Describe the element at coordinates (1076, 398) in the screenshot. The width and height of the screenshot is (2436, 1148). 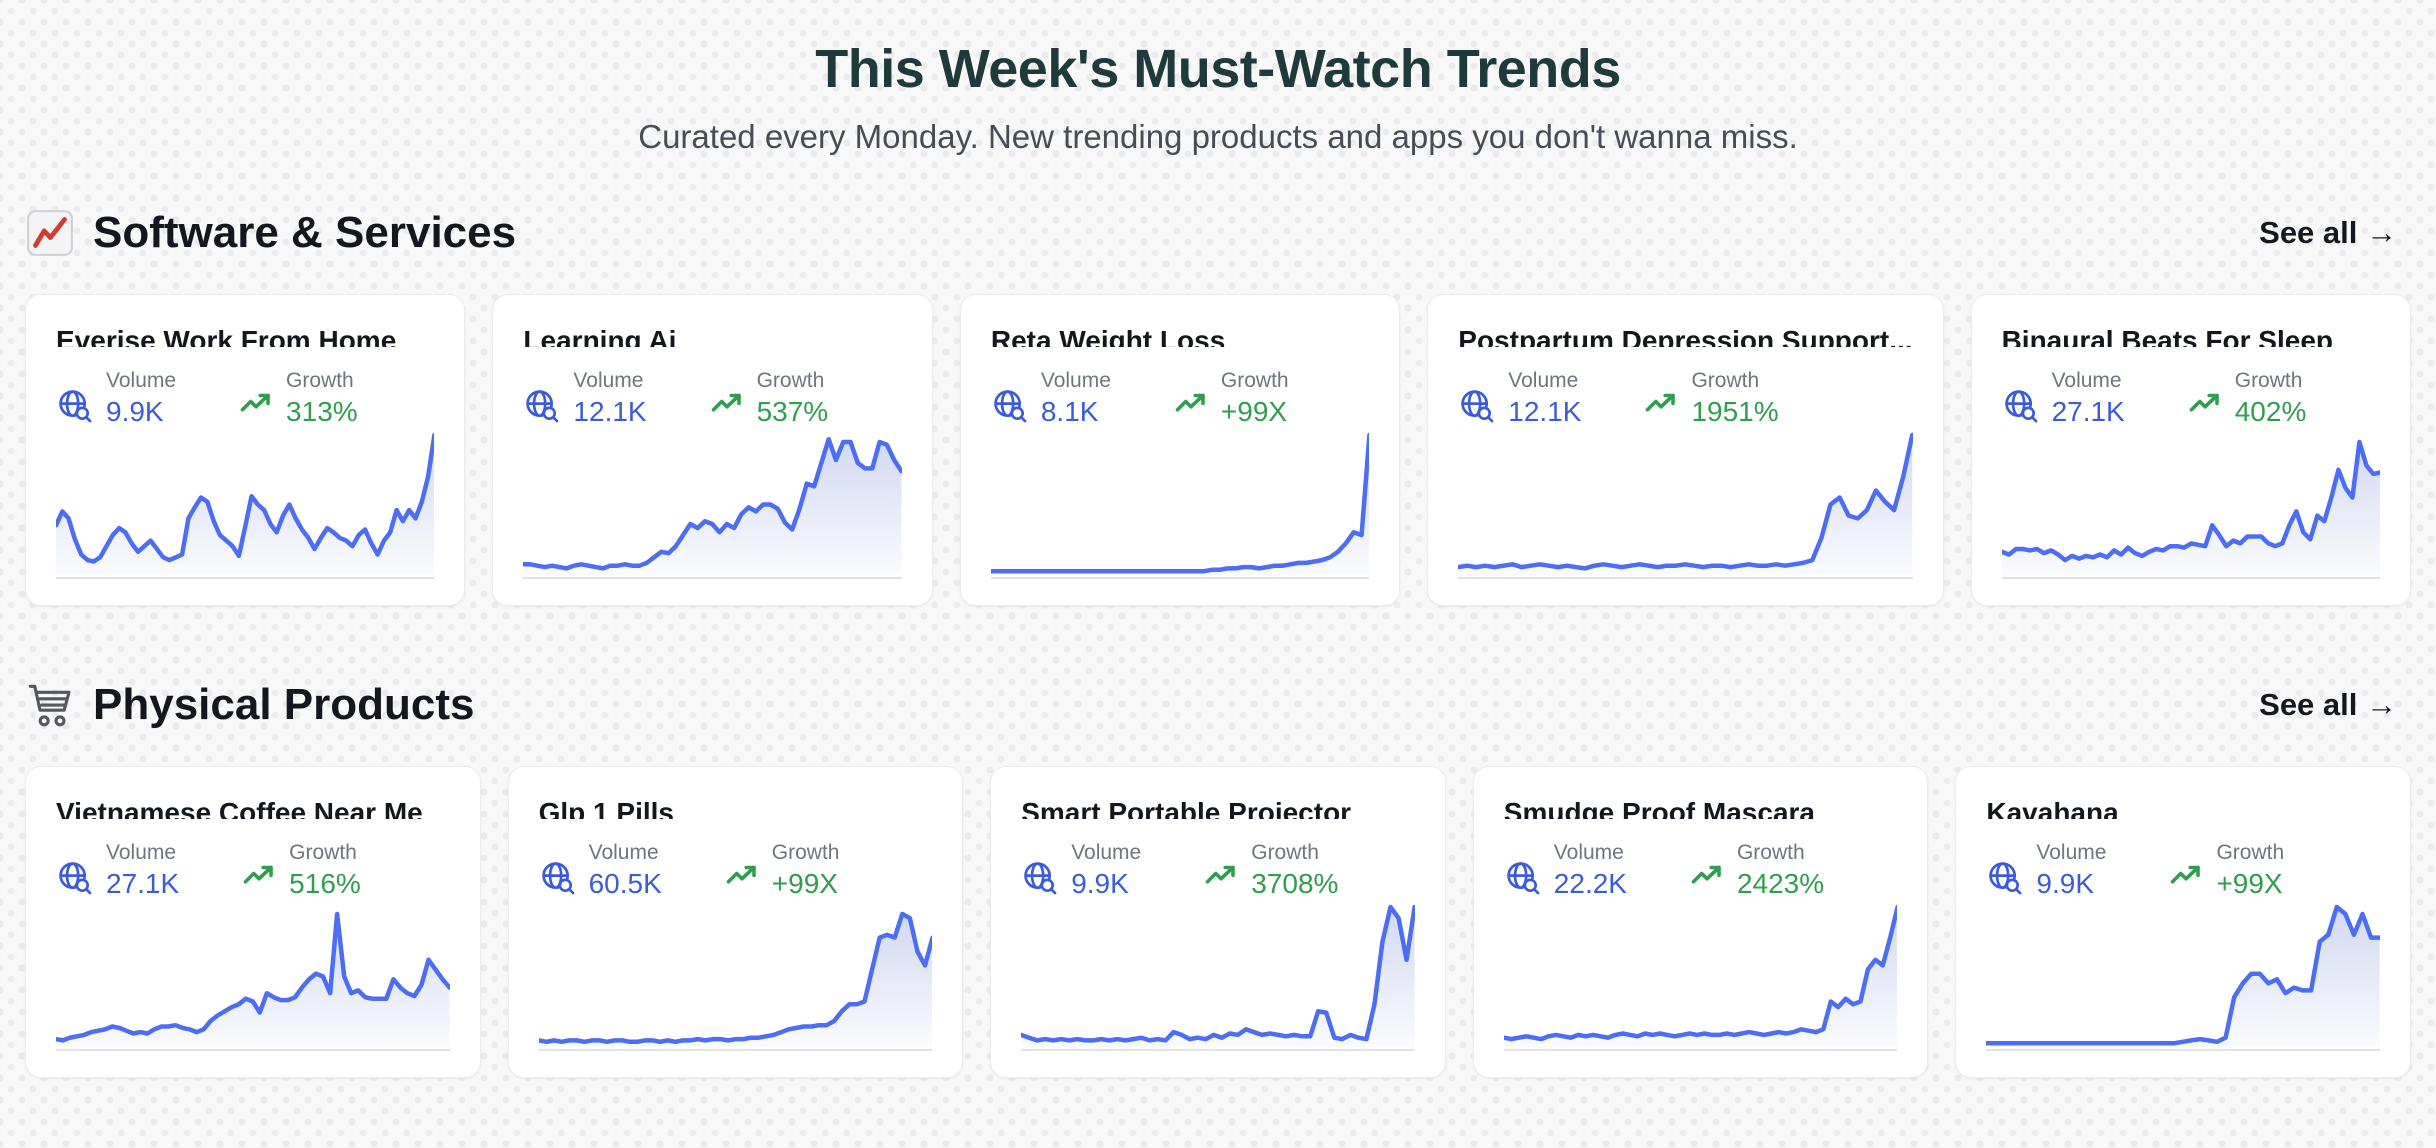
I see `volume-text: Volume 8.1K` at that location.